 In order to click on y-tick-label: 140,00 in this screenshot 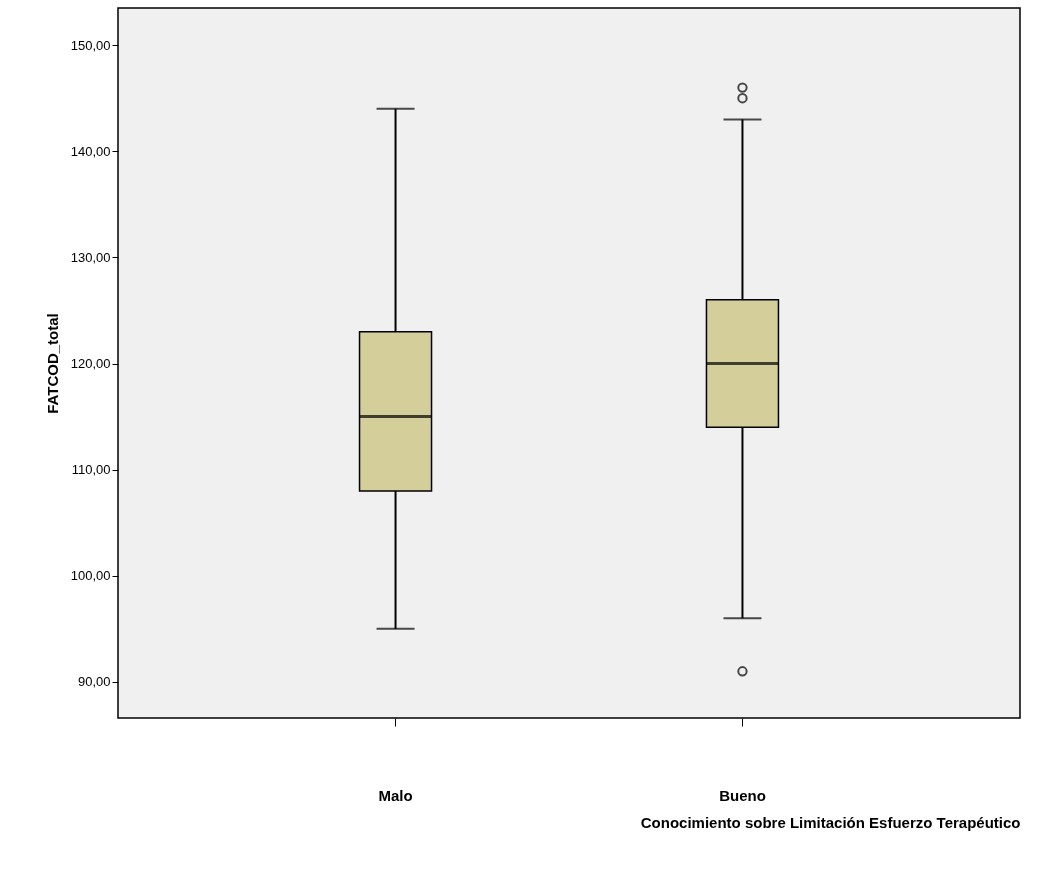, I will do `click(90, 151)`.